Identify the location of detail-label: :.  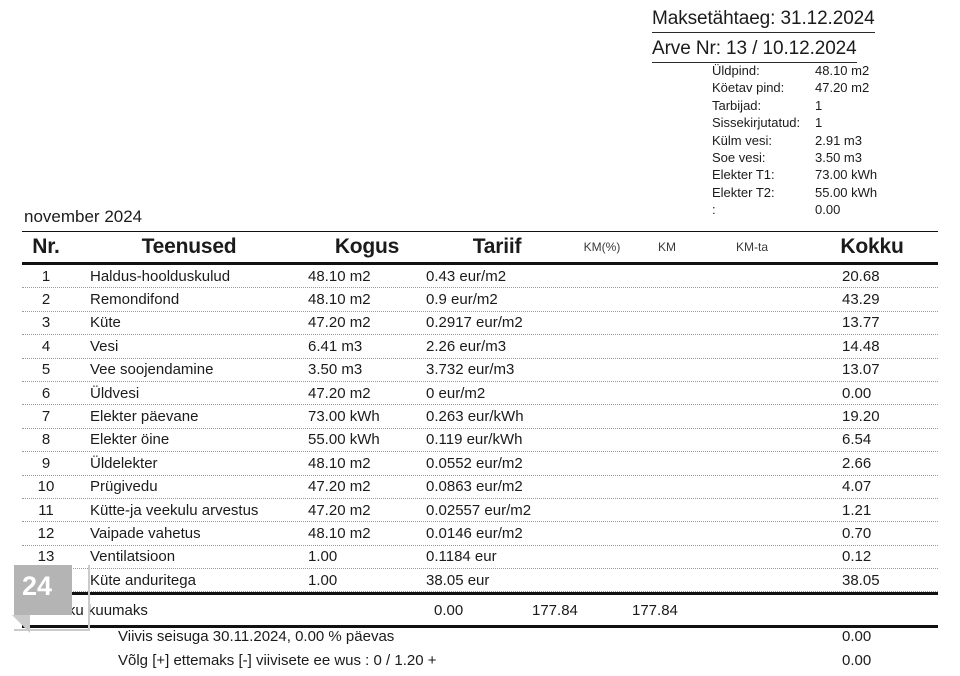
(714, 210).